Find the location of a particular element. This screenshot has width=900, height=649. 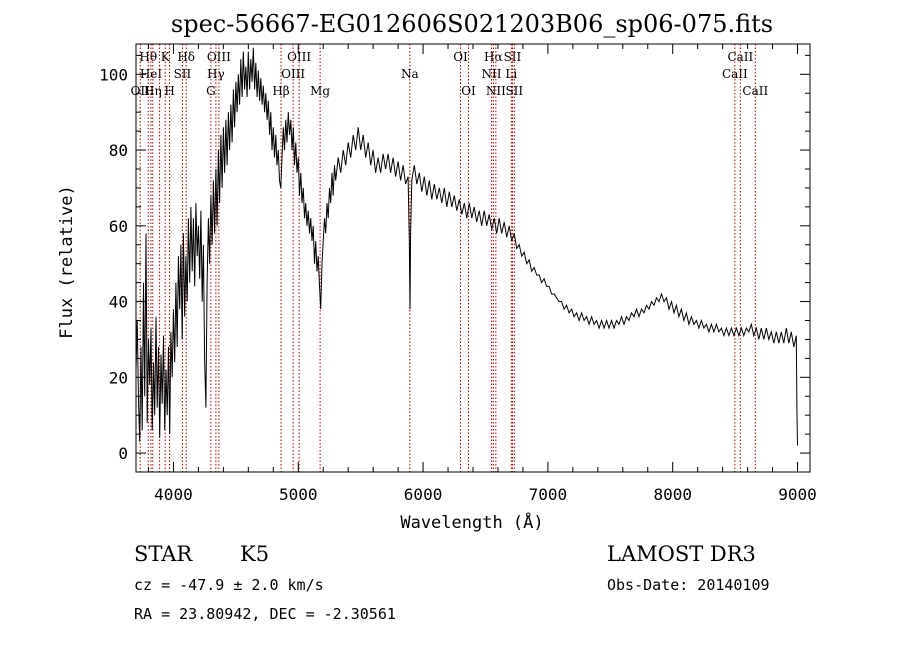

y-tick-label: 60 is located at coordinates (118, 226).